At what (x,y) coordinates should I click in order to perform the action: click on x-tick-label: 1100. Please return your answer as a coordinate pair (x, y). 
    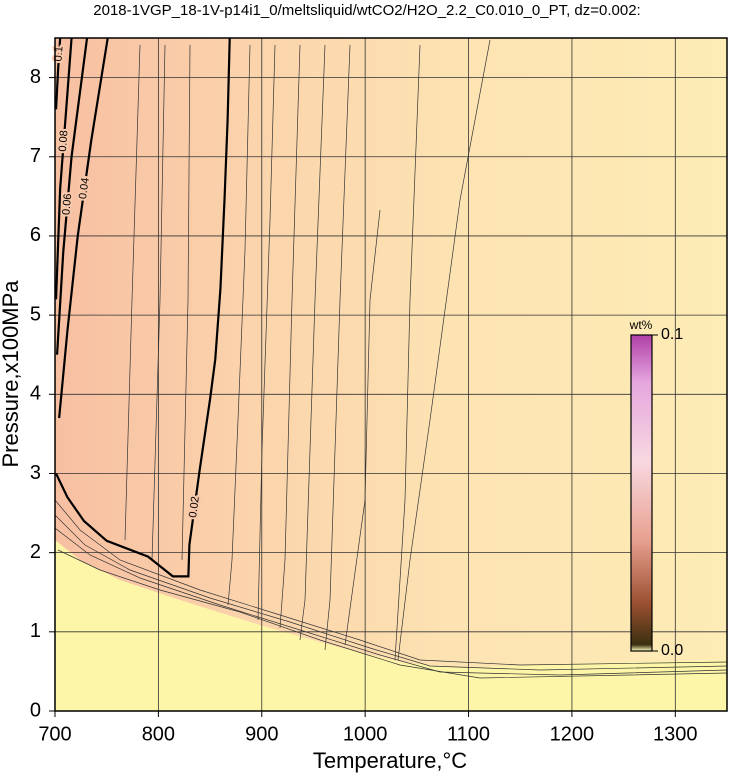
    Looking at the image, I should click on (468, 734).